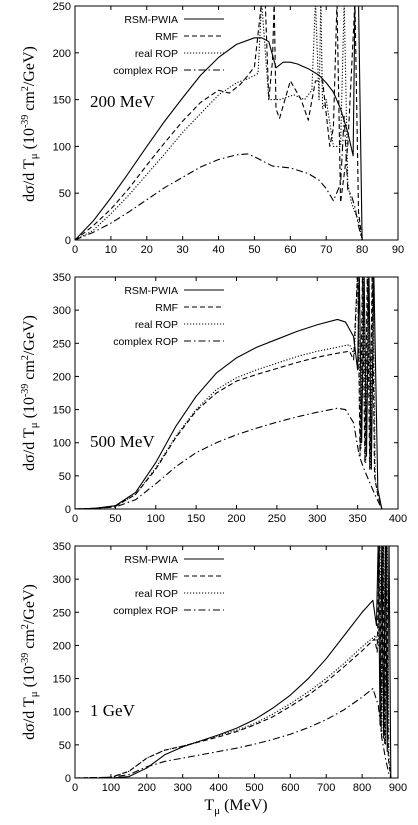  Describe the element at coordinates (290, 788) in the screenshot. I see `x-tick-label: 600` at that location.